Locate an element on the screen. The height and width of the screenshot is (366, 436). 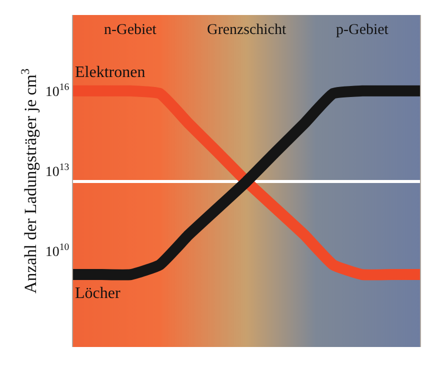
y-tick-label: 10$^{13}$ is located at coordinates (57, 171).